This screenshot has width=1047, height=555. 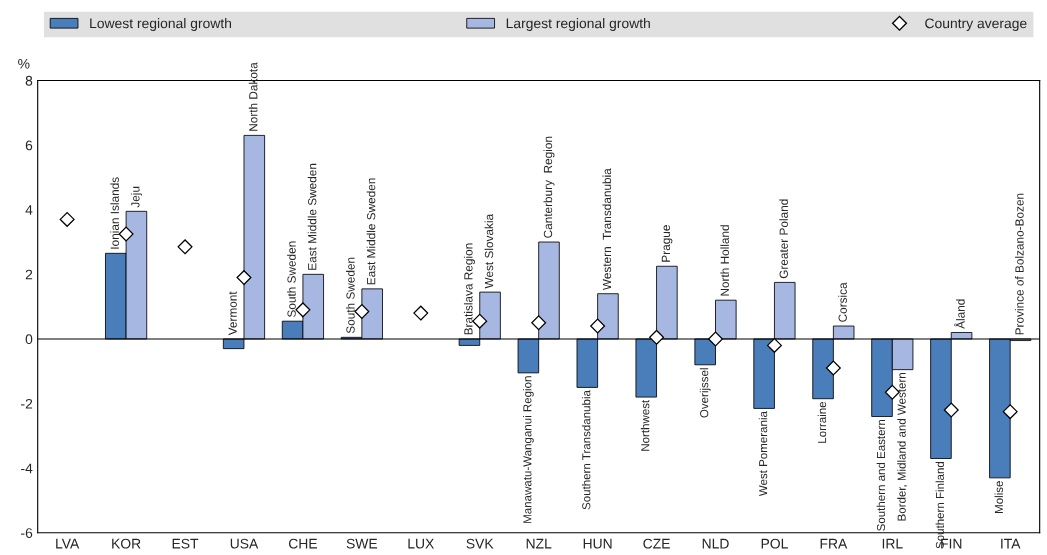 What do you see at coordinates (597, 543) in the screenshot?
I see `x-tick-label: HUN` at bounding box center [597, 543].